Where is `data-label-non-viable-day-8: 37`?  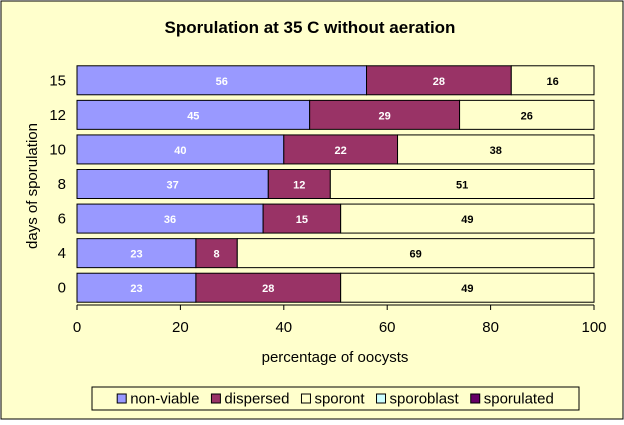 data-label-non-viable-day-8: 37 is located at coordinates (173, 186).